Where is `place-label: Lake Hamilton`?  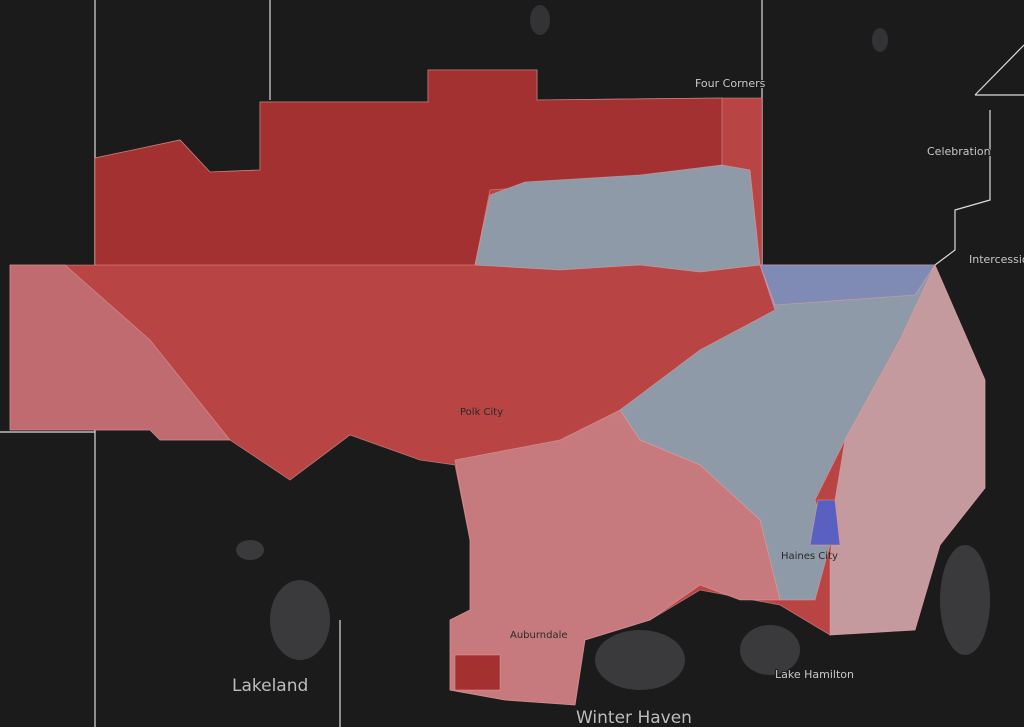
place-label: Lake Hamilton is located at coordinates (814, 674).